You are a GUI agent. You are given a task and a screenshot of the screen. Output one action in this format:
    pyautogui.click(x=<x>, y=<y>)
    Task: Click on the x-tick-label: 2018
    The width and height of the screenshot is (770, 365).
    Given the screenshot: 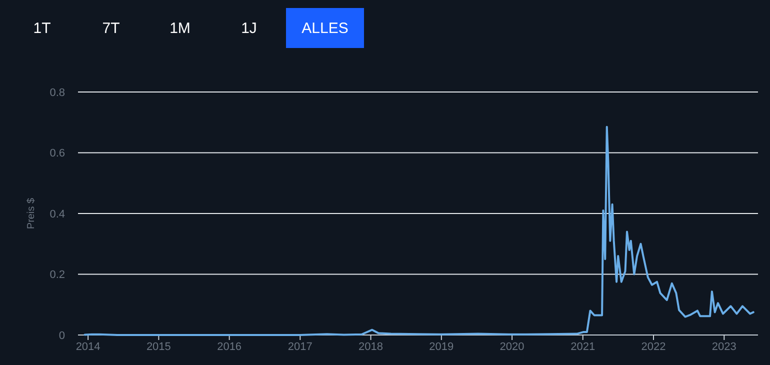 What is the action you would take?
    pyautogui.click(x=371, y=347)
    